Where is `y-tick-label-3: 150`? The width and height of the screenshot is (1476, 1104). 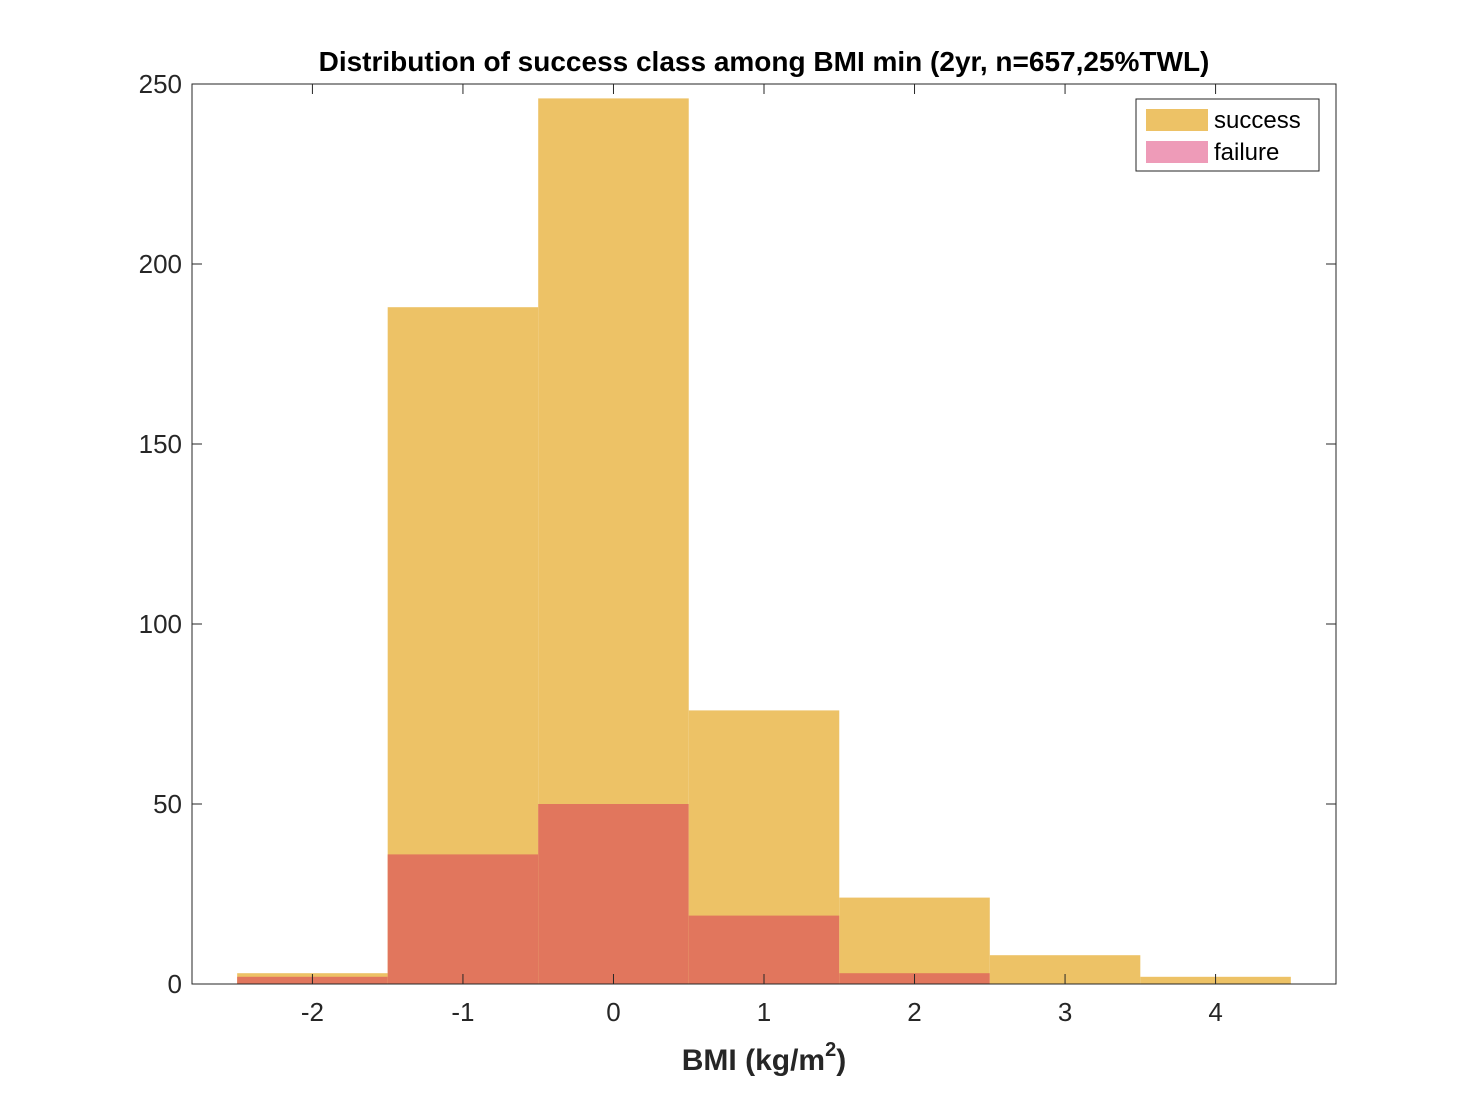
y-tick-label-3: 150 is located at coordinates (160, 444).